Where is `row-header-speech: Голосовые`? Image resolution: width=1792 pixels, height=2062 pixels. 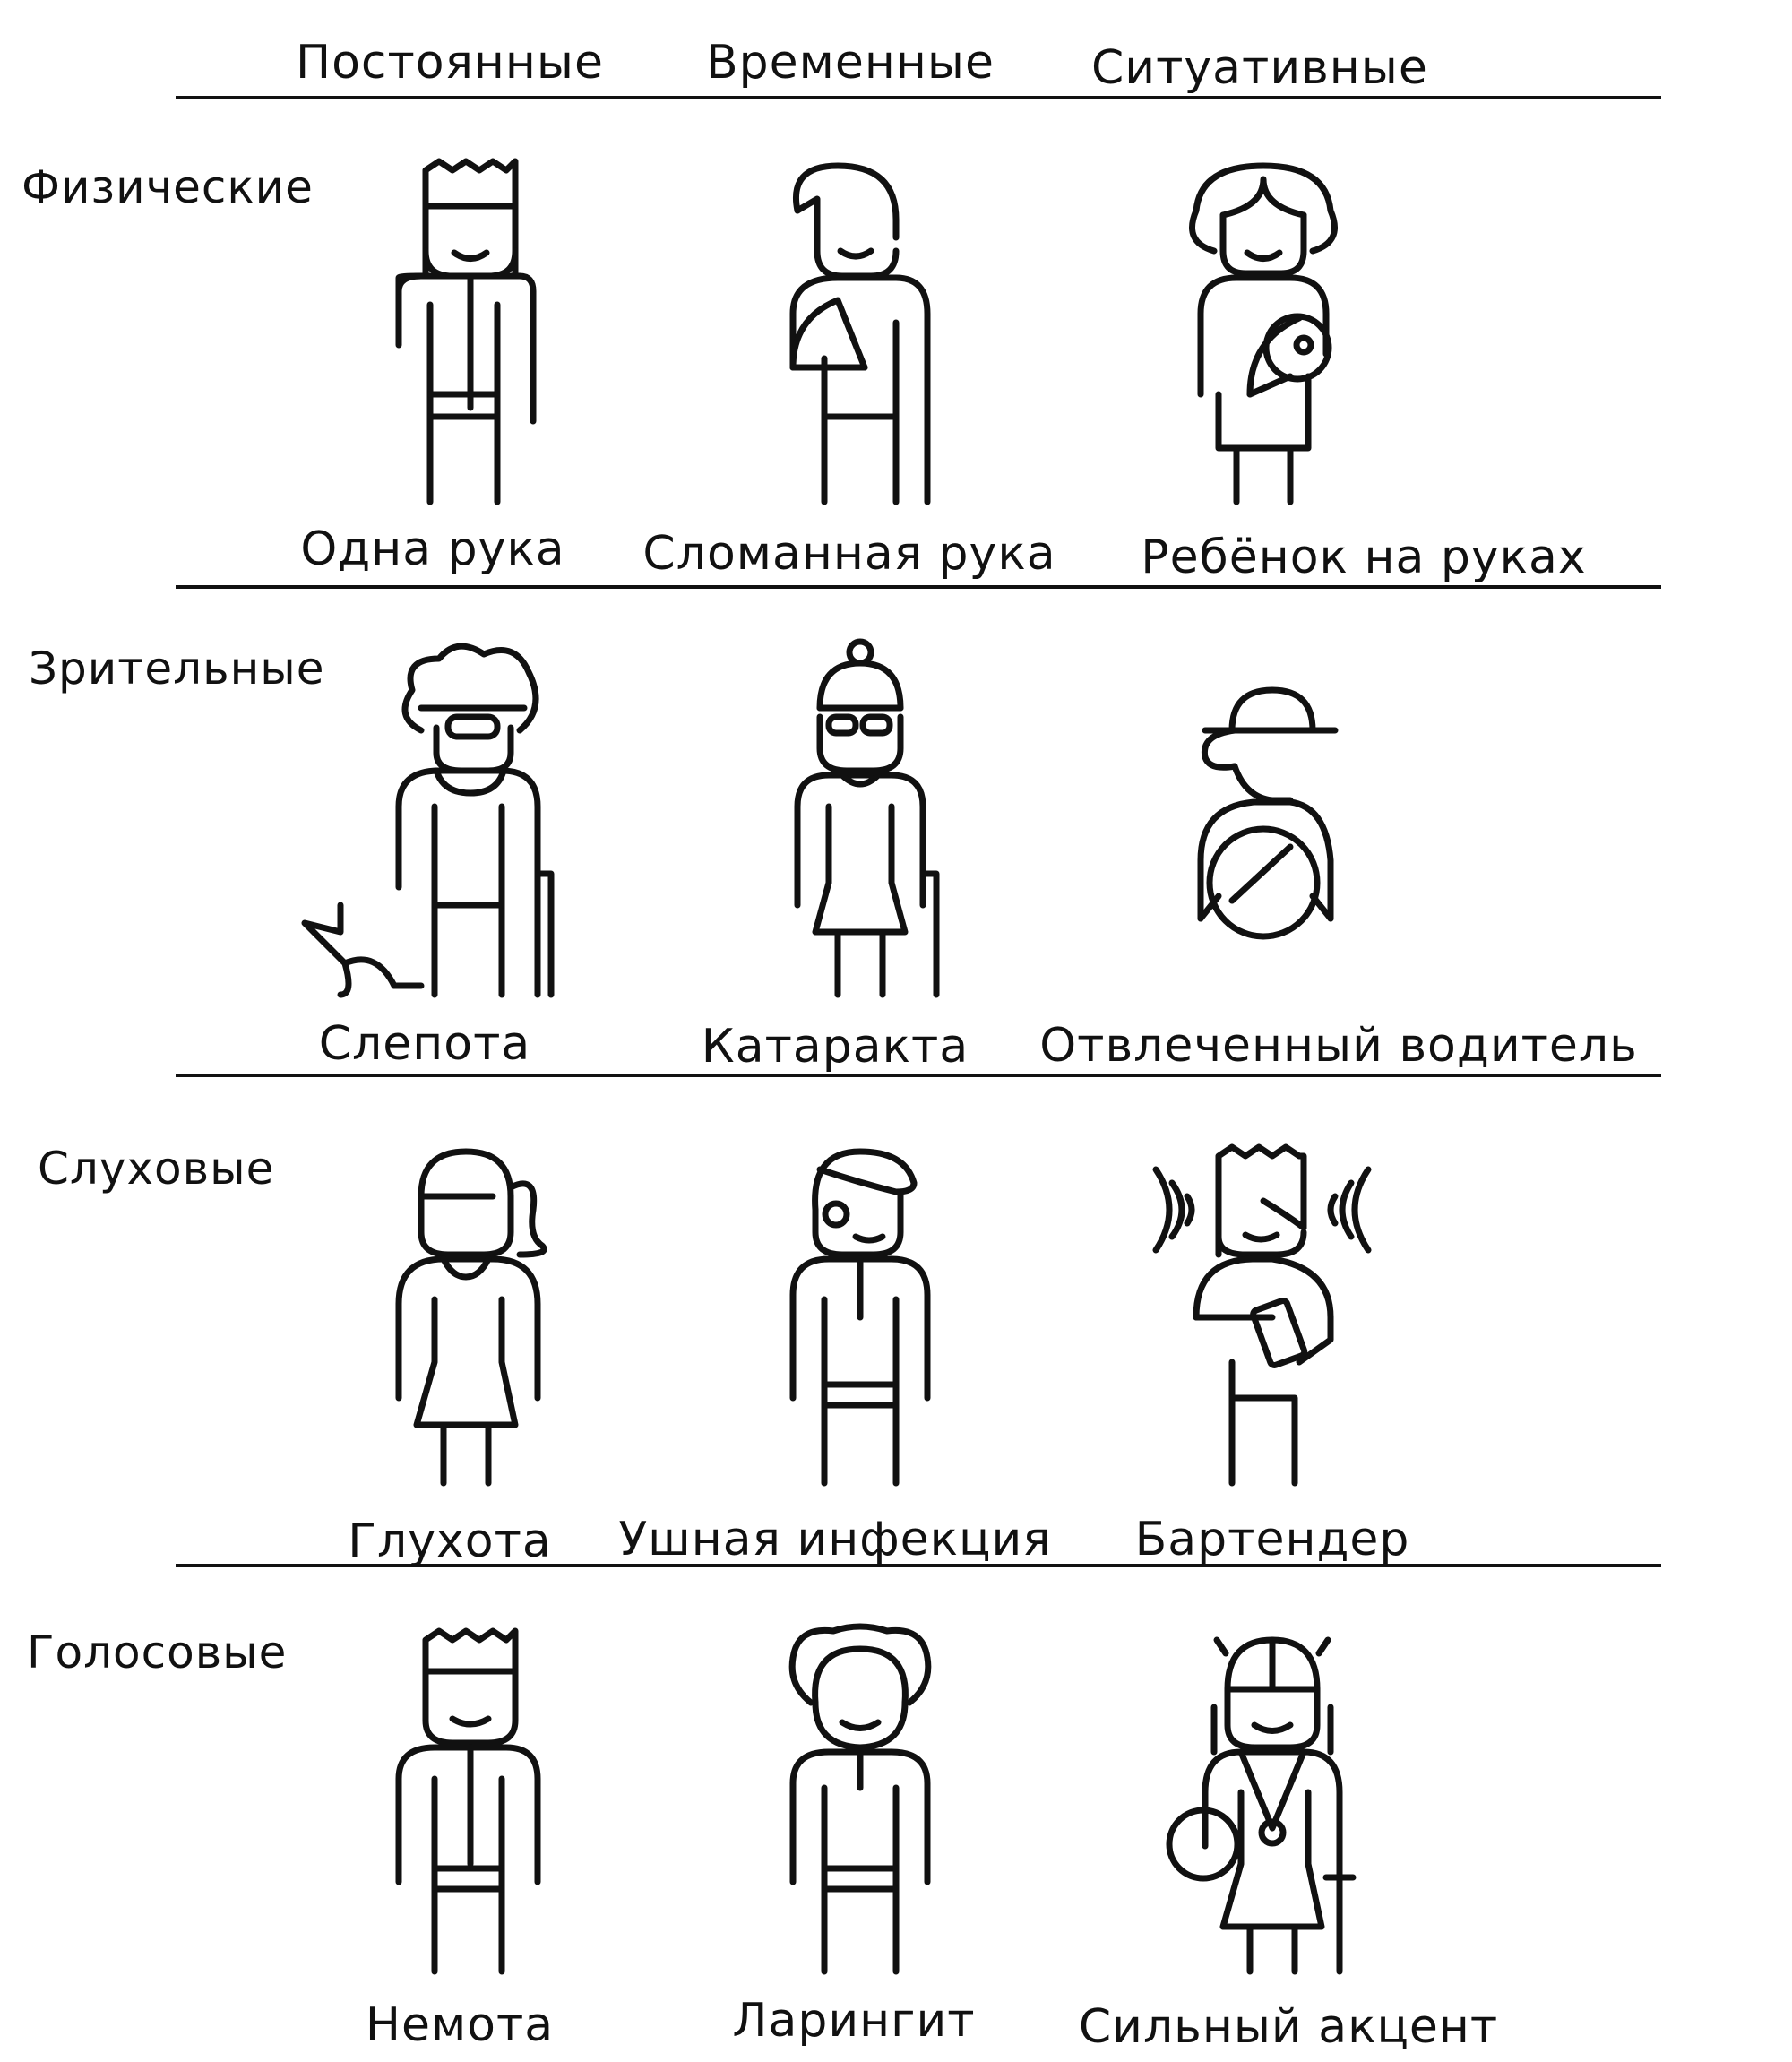
row-header-speech: Голосовые is located at coordinates (157, 1652).